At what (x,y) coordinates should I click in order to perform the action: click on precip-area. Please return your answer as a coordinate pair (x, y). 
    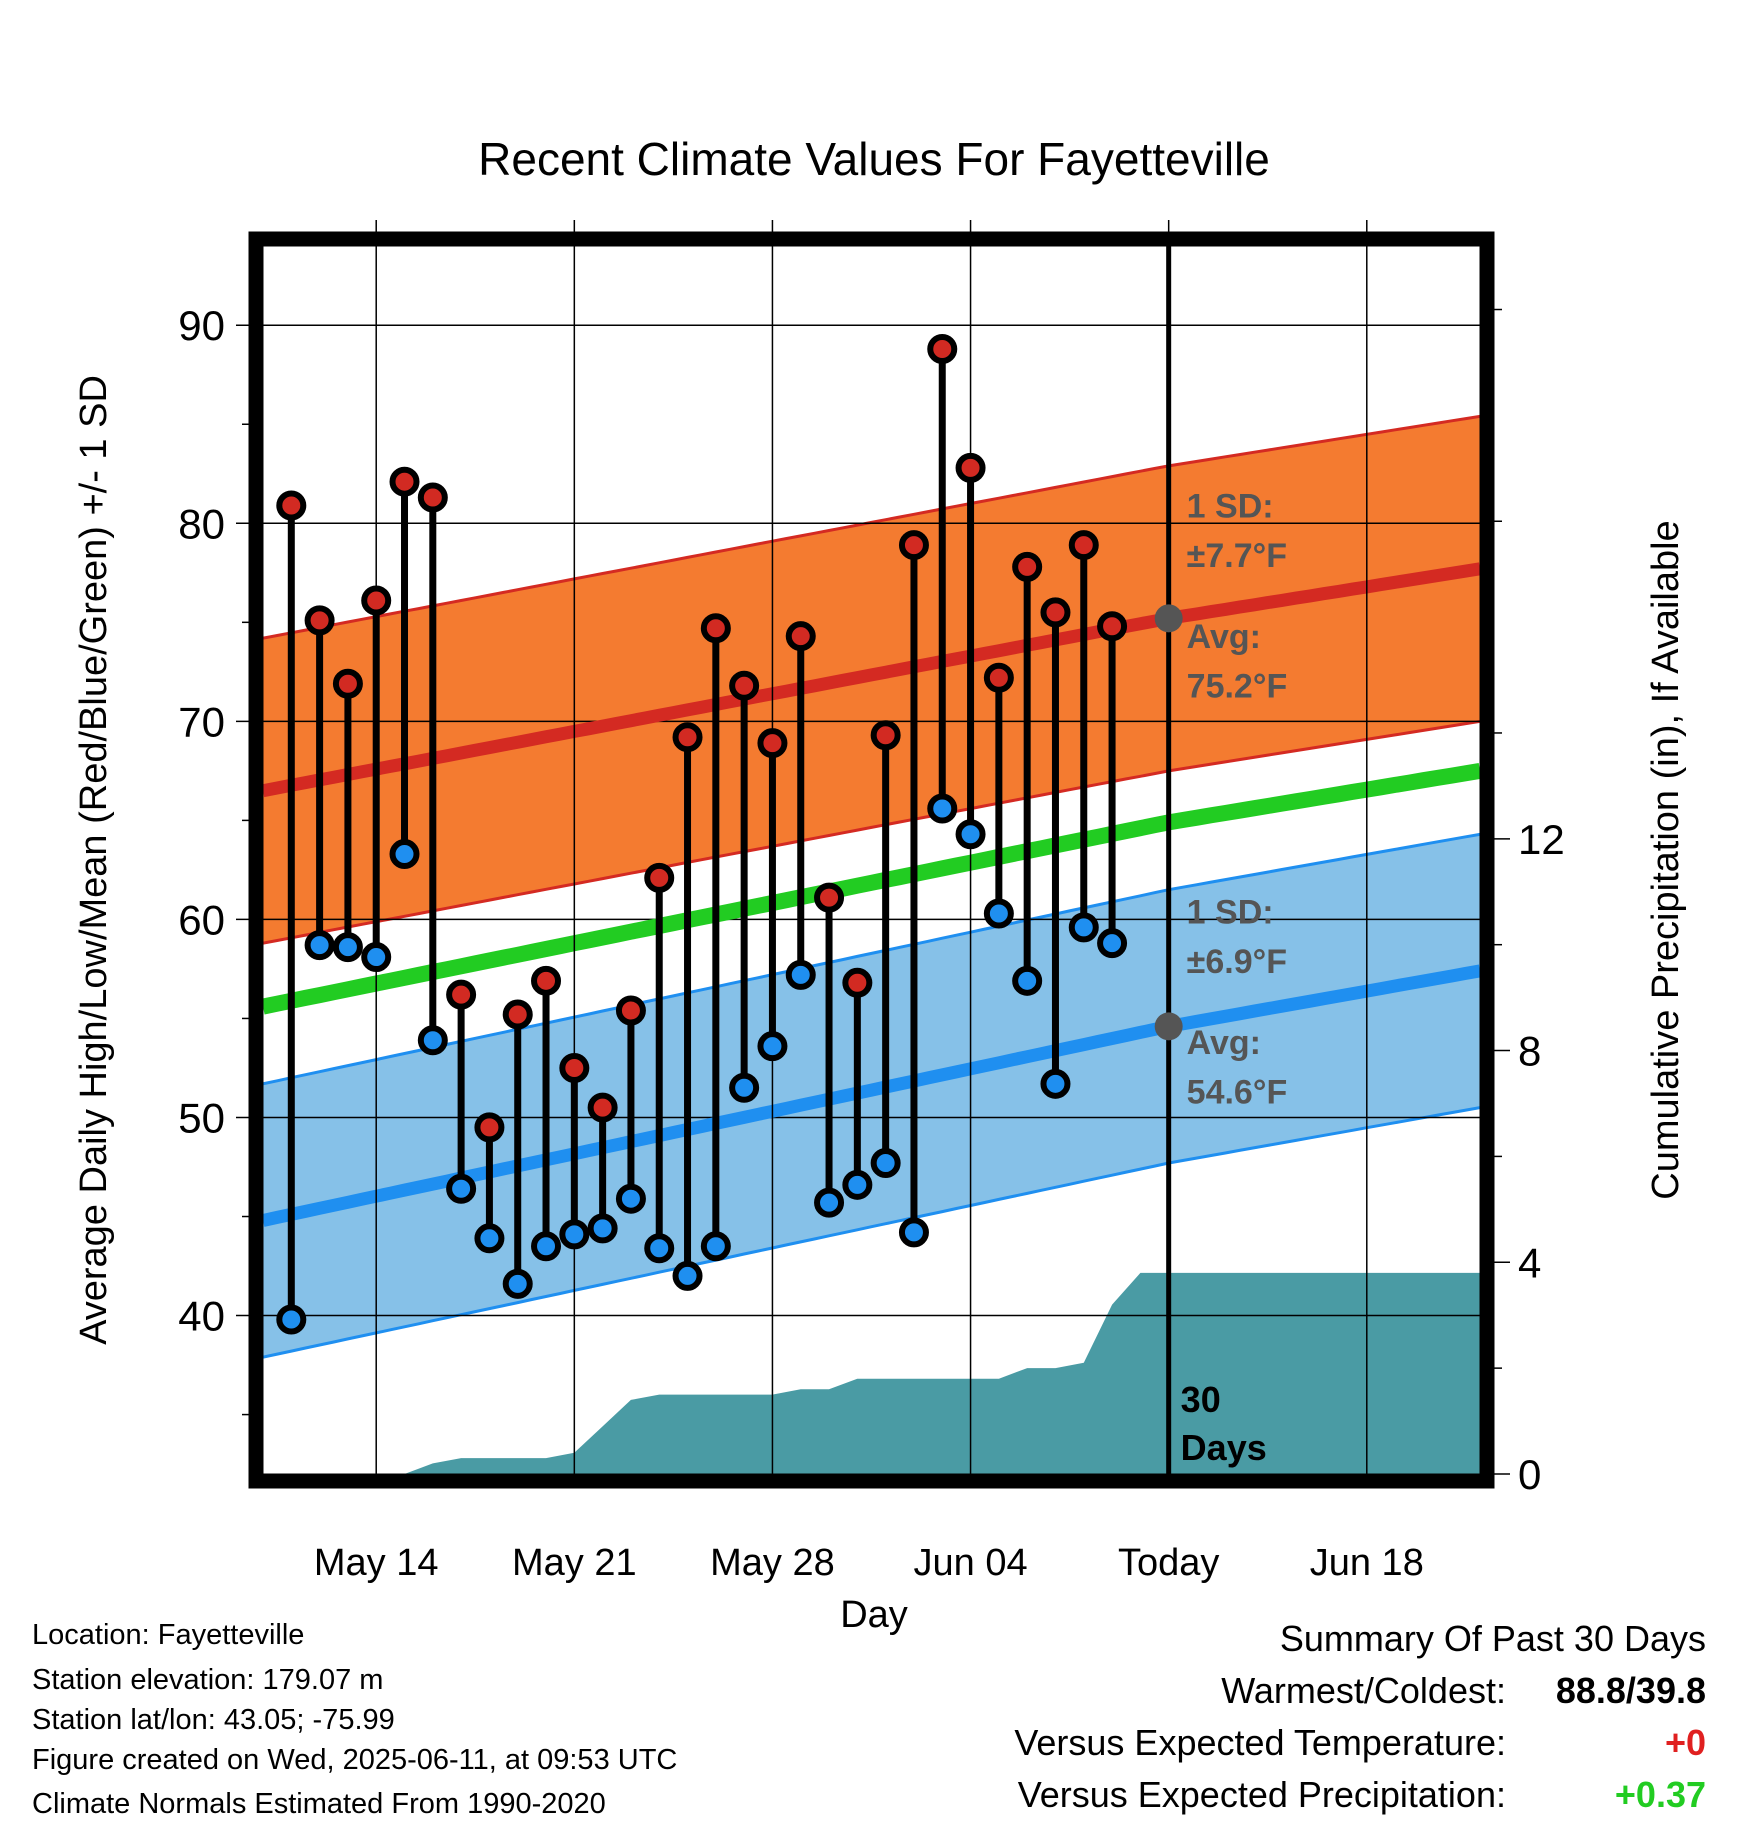
    Looking at the image, I should click on (871, 1373).